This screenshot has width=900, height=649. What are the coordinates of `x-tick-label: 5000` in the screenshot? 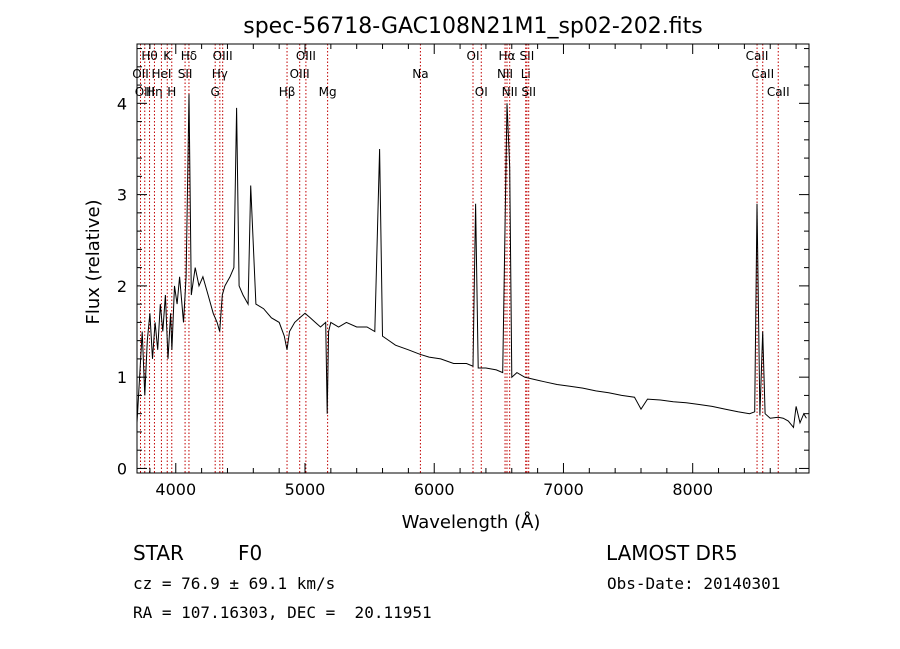 It's located at (305, 489).